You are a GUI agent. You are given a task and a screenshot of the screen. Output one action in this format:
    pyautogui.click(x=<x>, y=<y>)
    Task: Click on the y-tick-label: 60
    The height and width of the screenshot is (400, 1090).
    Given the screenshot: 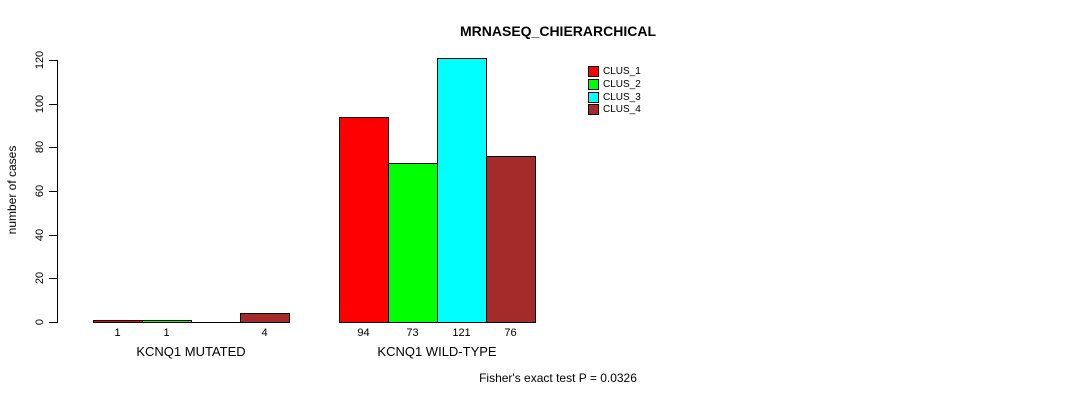 What is the action you would take?
    pyautogui.click(x=40, y=191)
    